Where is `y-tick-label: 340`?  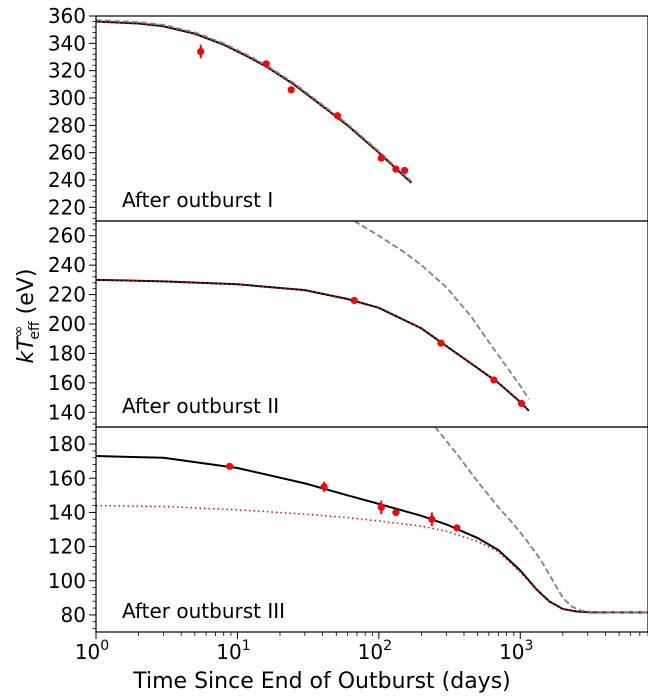
y-tick-label: 340 is located at coordinates (67, 43).